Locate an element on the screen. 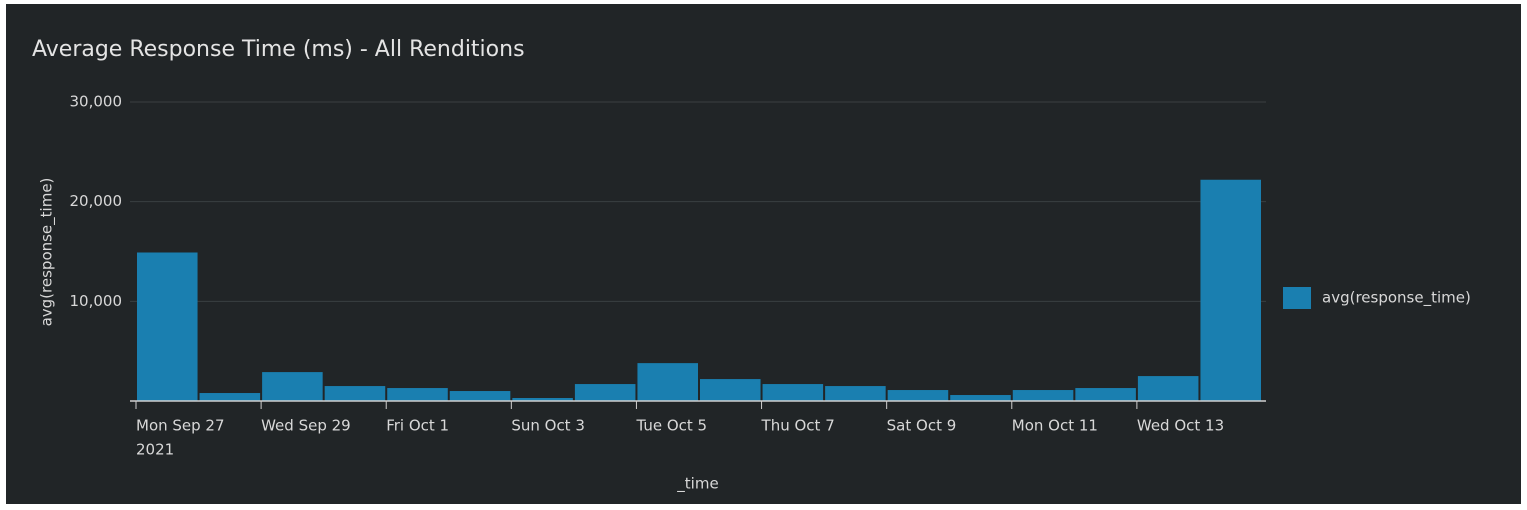 Image resolution: width=1527 pixels, height=510 pixels. x-tick-label: Fri Oct 1 is located at coordinates (417, 426).